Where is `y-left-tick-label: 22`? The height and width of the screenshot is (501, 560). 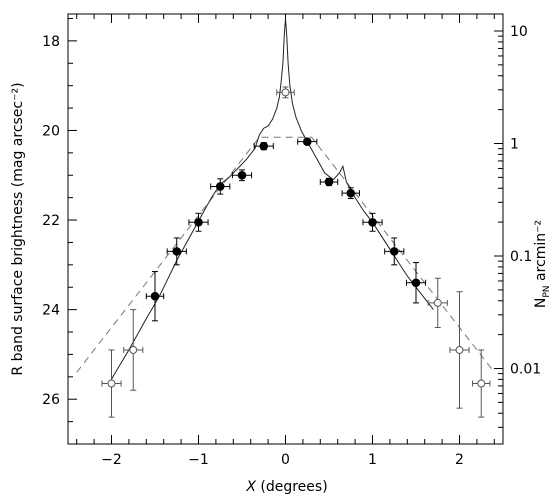 y-left-tick-label: 22 is located at coordinates (51, 221).